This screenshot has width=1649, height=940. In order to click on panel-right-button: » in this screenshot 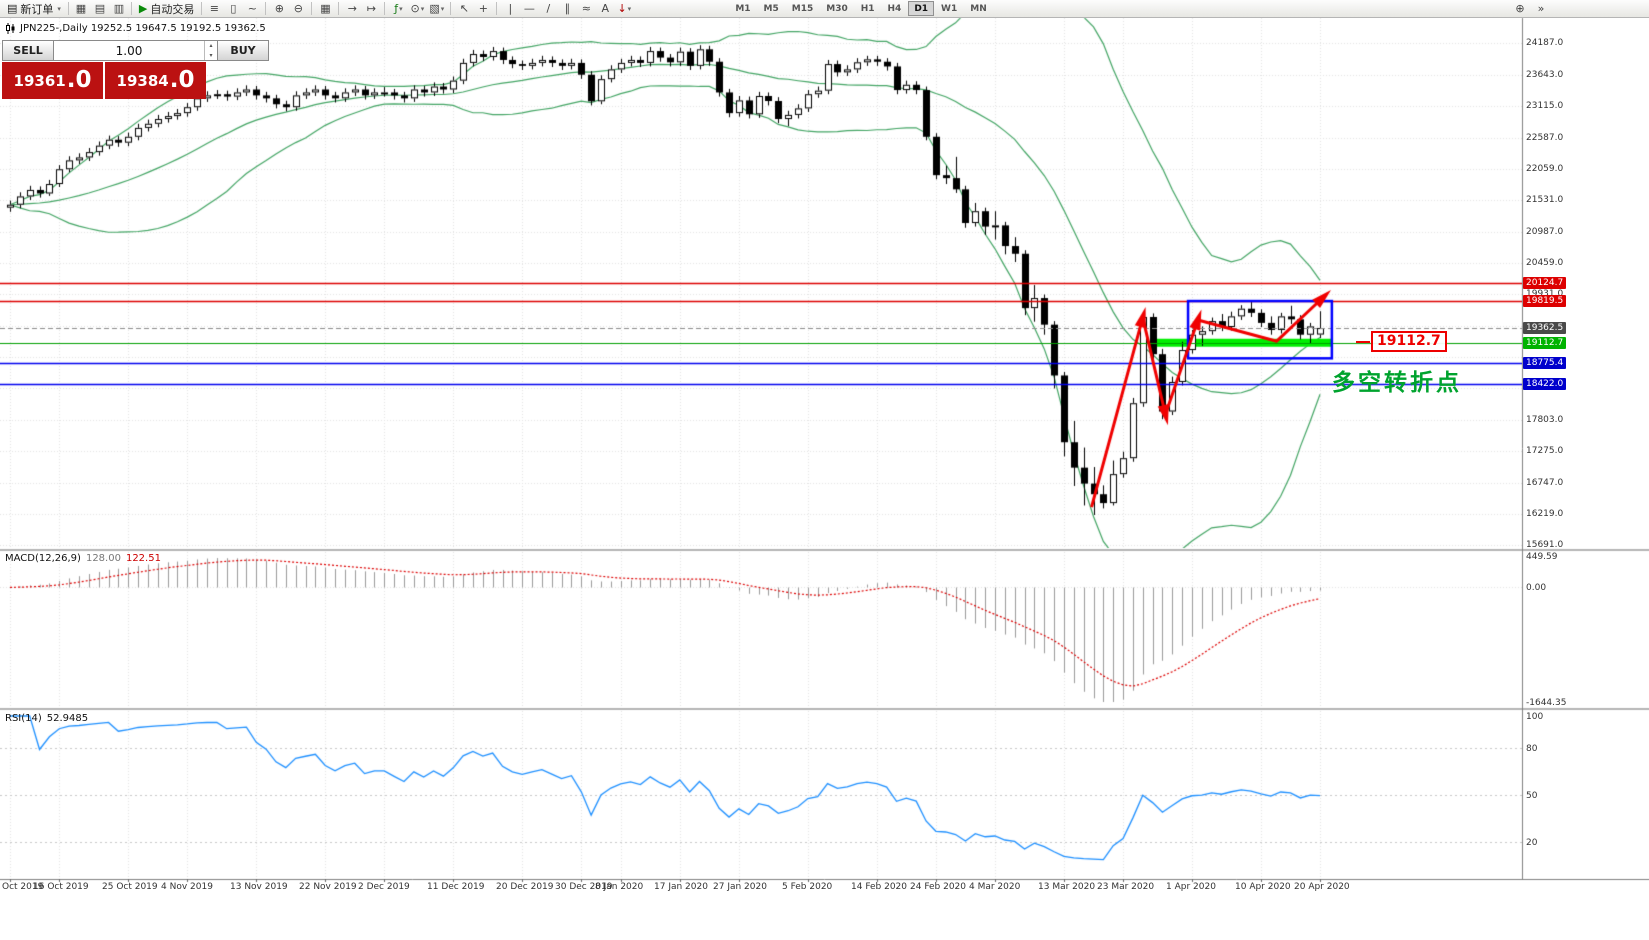, I will do `click(1541, 9)`.